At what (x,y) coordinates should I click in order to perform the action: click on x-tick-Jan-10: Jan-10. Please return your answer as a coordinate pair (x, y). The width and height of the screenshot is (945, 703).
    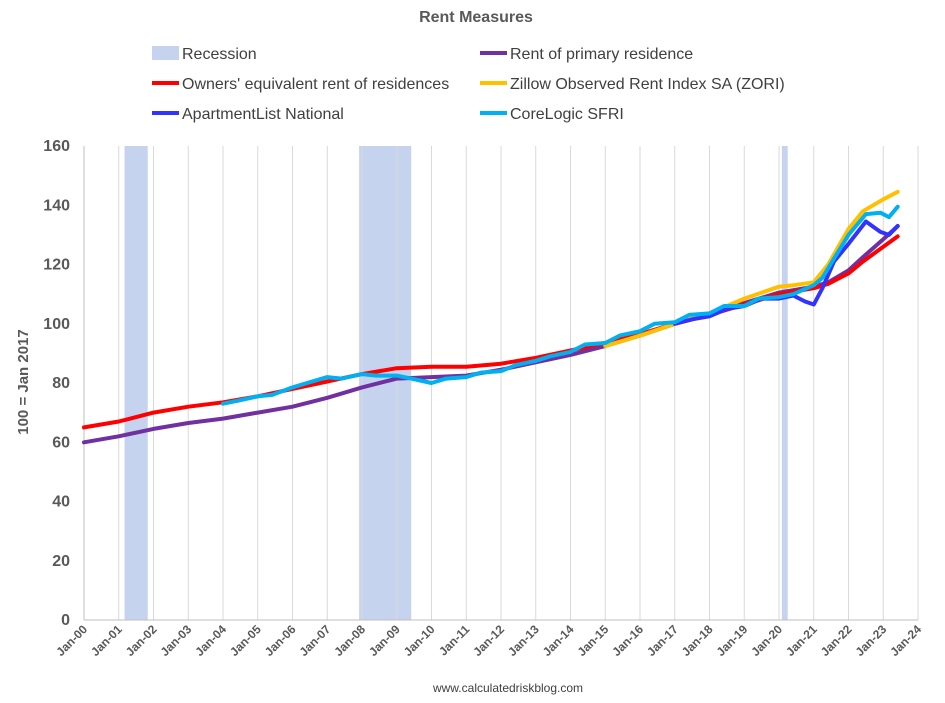
    Looking at the image, I should click on (419, 640).